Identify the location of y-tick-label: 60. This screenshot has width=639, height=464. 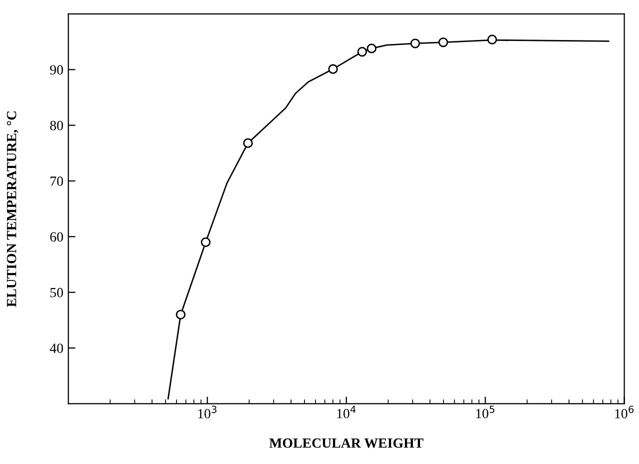
(56, 237).